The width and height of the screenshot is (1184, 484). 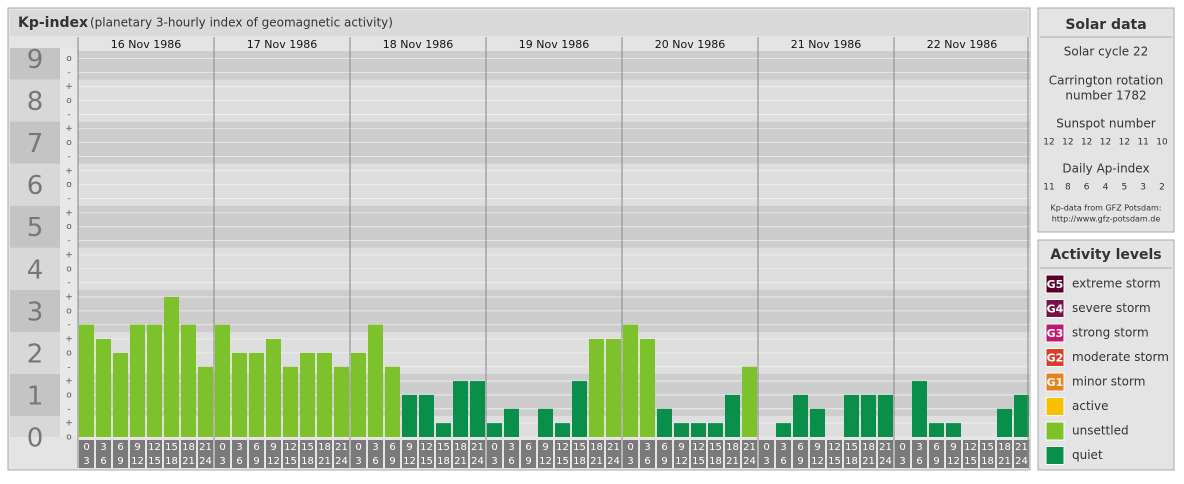 What do you see at coordinates (1106, 52) in the screenshot?
I see `solar-cycle: Solar cycle 22` at bounding box center [1106, 52].